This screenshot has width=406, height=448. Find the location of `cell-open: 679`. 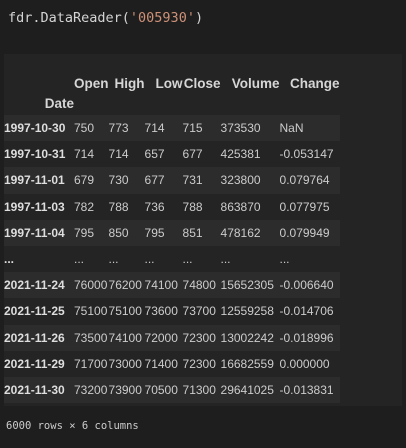

cell-open: 679 is located at coordinates (84, 180).